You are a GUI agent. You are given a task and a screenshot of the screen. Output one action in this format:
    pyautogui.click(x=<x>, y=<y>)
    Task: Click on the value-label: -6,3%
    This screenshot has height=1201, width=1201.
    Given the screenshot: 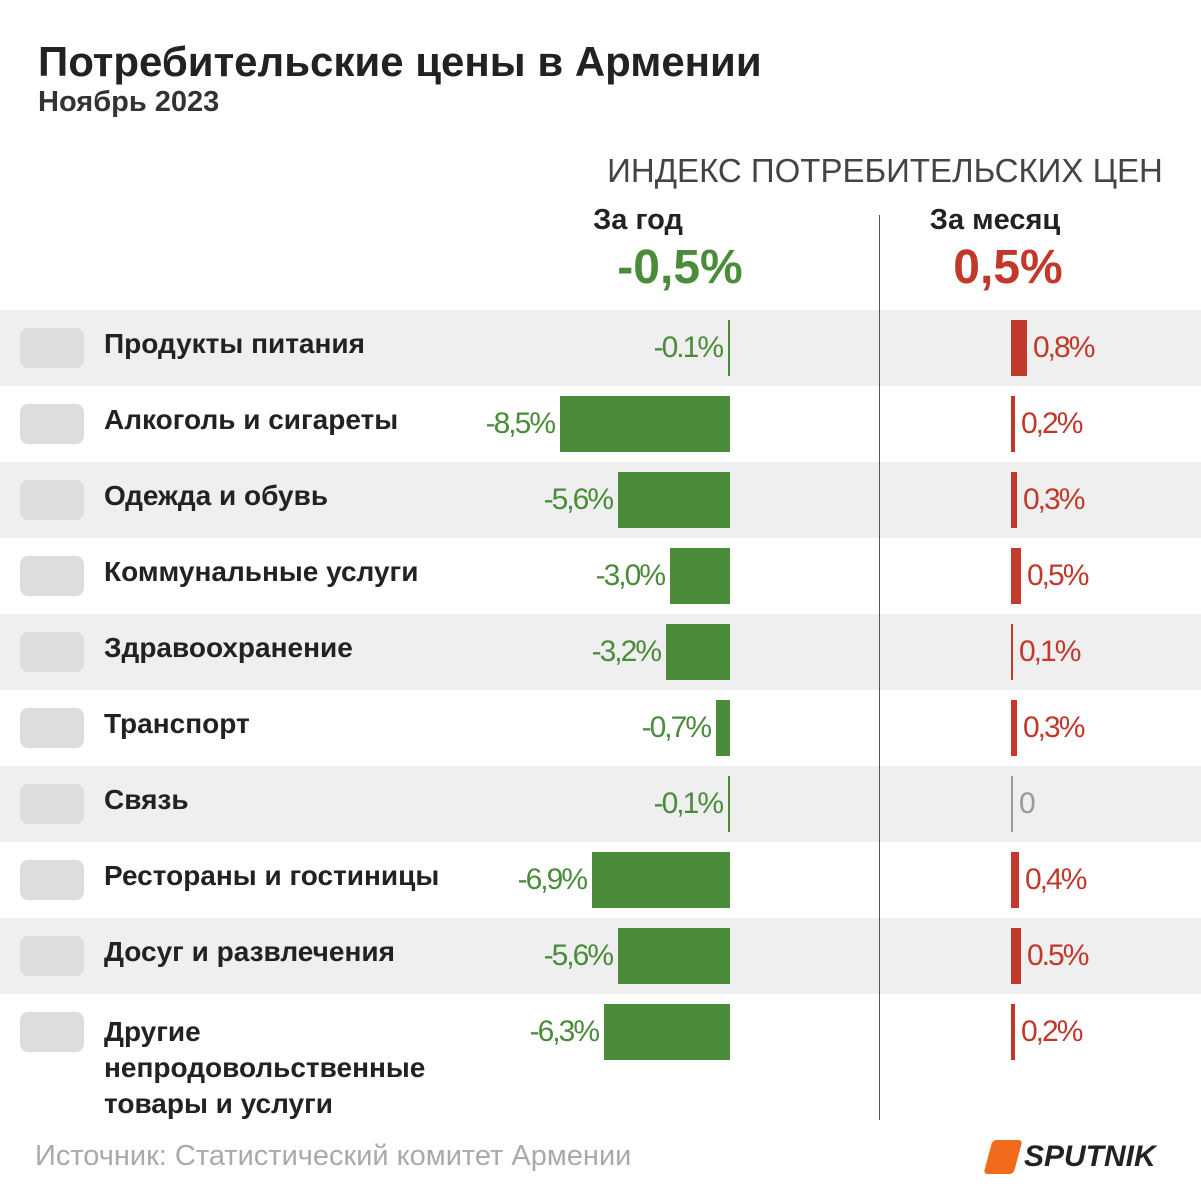 What is the action you would take?
    pyautogui.click(x=564, y=1031)
    